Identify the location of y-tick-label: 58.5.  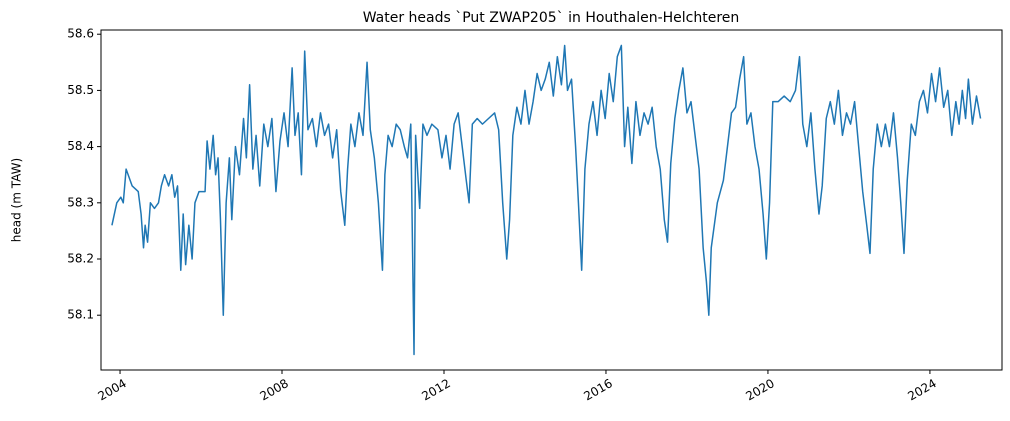
(80, 90).